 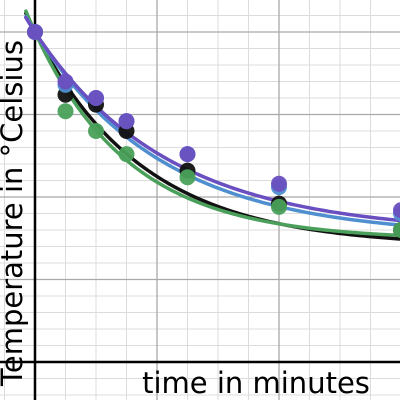 I want to click on y-axis-label: Temperature in °Celsius, so click(x=14, y=213).